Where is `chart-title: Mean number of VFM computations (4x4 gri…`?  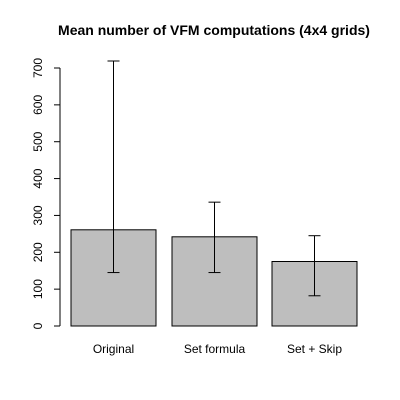 chart-title: Mean number of VFM computations (4x4 gri… is located at coordinates (214, 30).